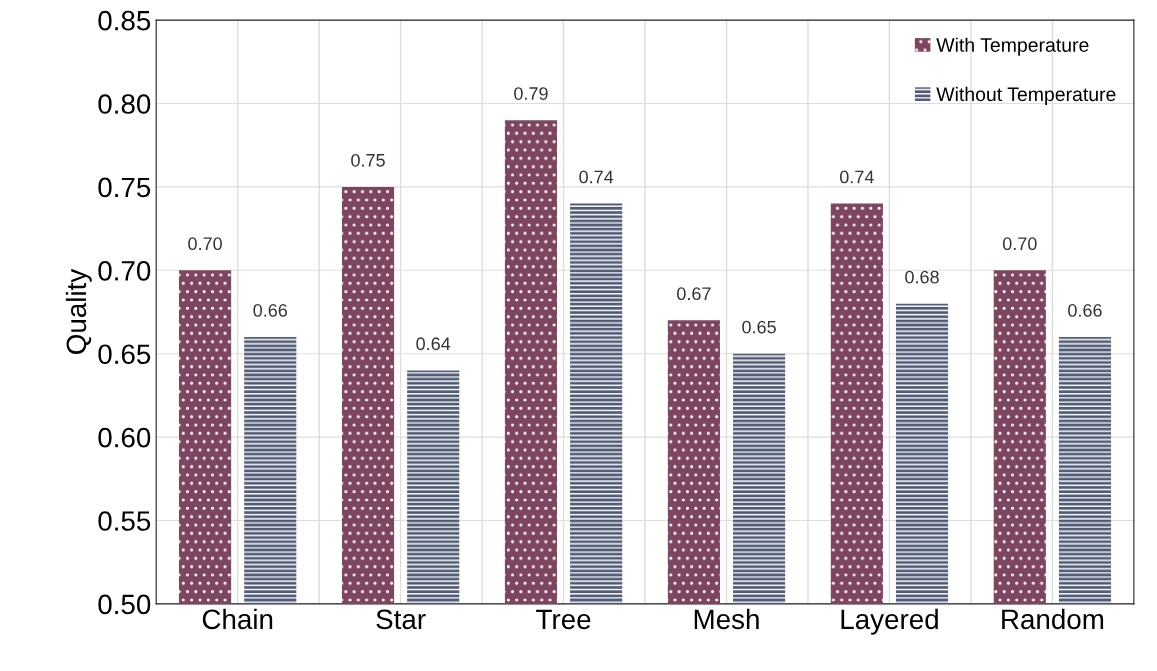  What do you see at coordinates (124, 270) in the screenshot?
I see `y-tick-label: 0.70` at bounding box center [124, 270].